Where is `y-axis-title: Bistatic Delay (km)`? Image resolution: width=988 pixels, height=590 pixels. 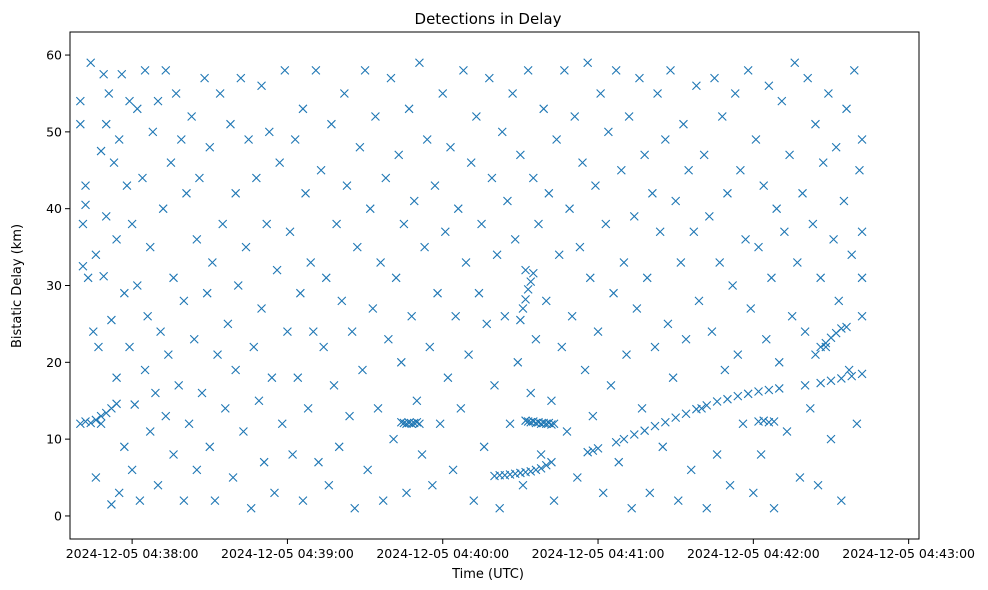 y-axis-title: Bistatic Delay (km) is located at coordinates (17, 286).